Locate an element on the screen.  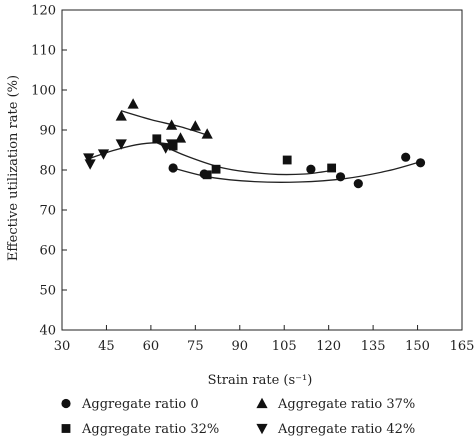
x-tick-label: 105 is located at coordinates (284, 346).